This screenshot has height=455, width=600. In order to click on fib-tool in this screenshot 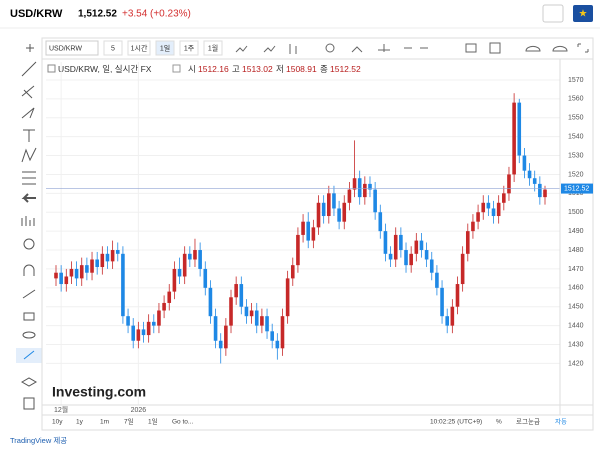, I will do `click(28, 92)`.